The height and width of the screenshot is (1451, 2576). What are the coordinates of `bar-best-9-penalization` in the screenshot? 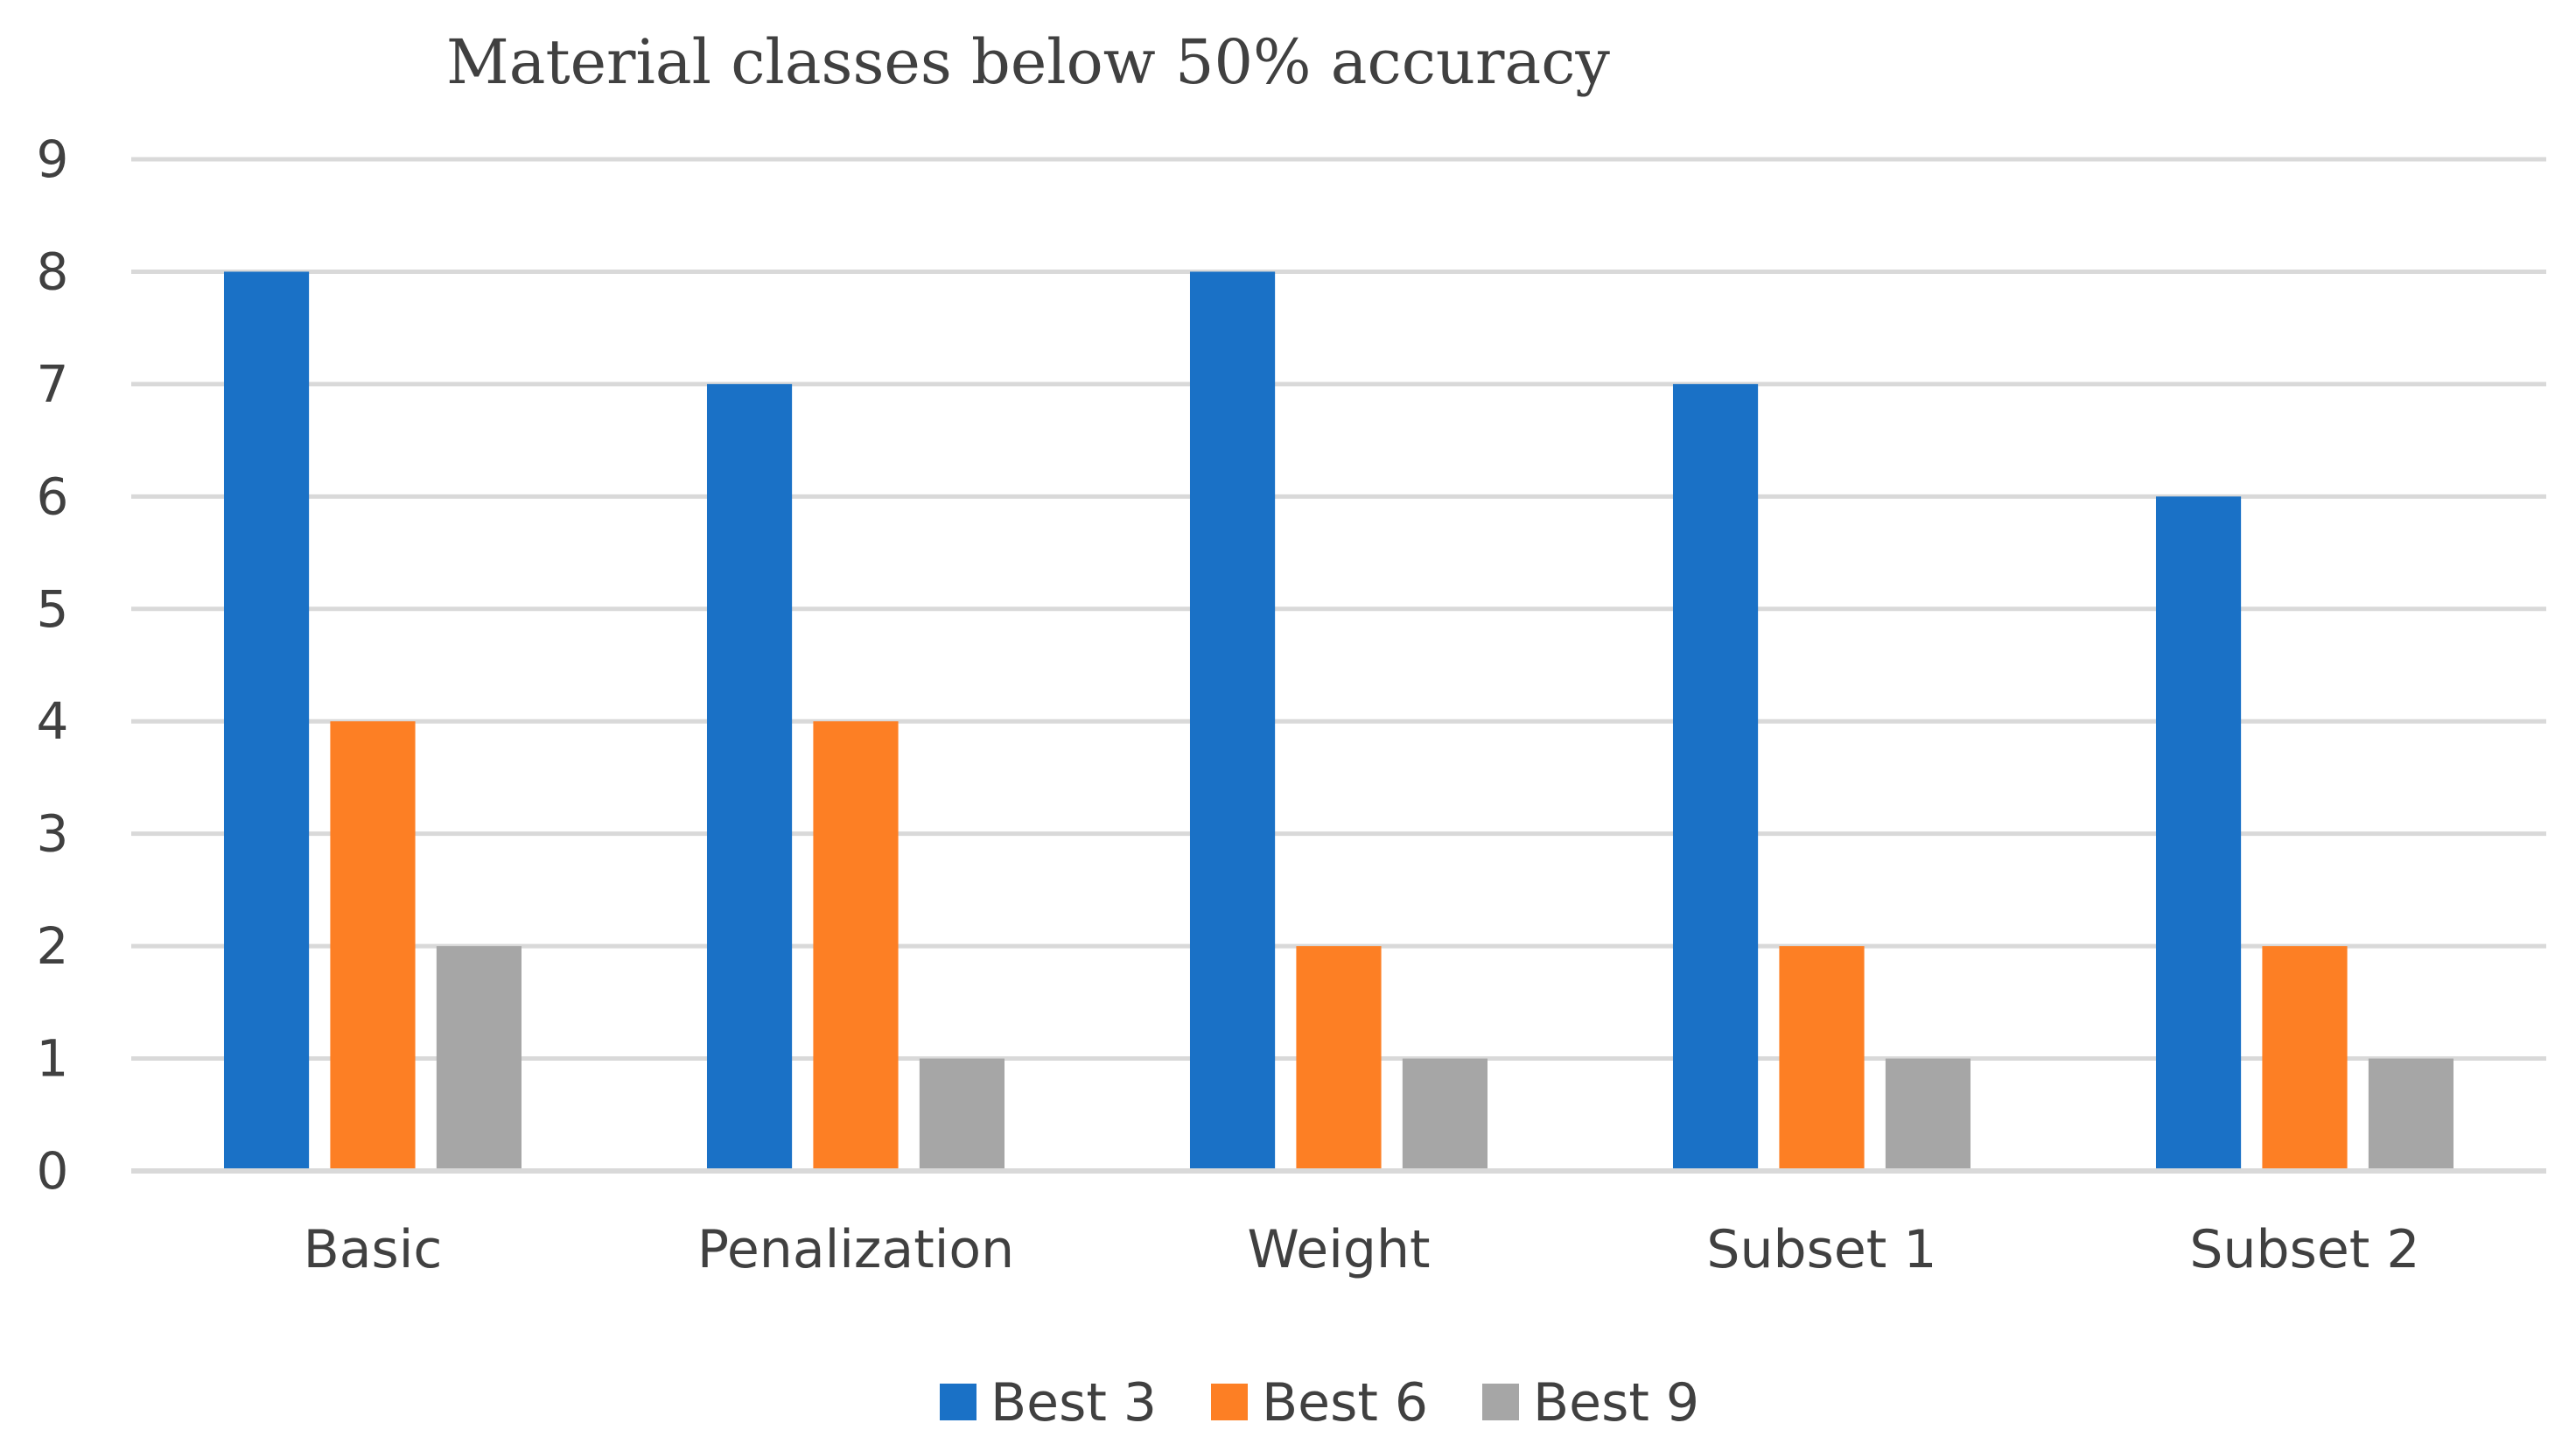 It's located at (962, 1114).